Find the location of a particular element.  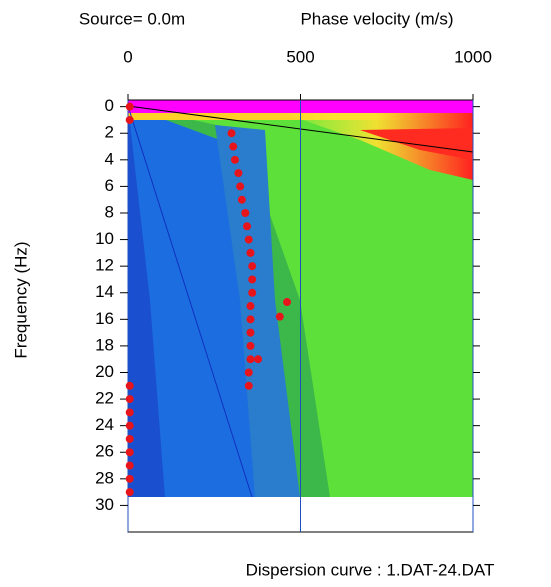

y-axis-label: Frequency (Hz) is located at coordinates (20, 299).